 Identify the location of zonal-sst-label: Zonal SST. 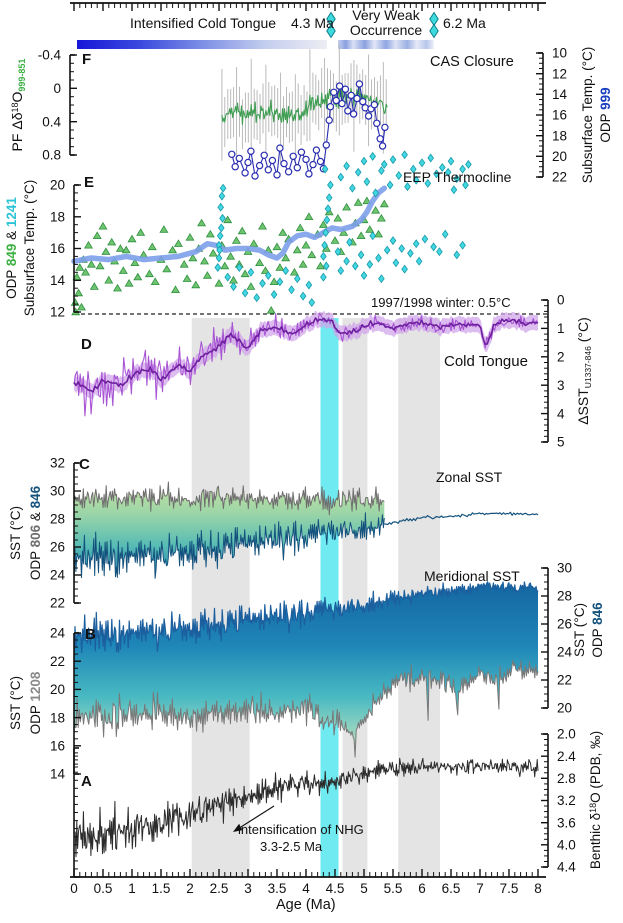
(469, 477).